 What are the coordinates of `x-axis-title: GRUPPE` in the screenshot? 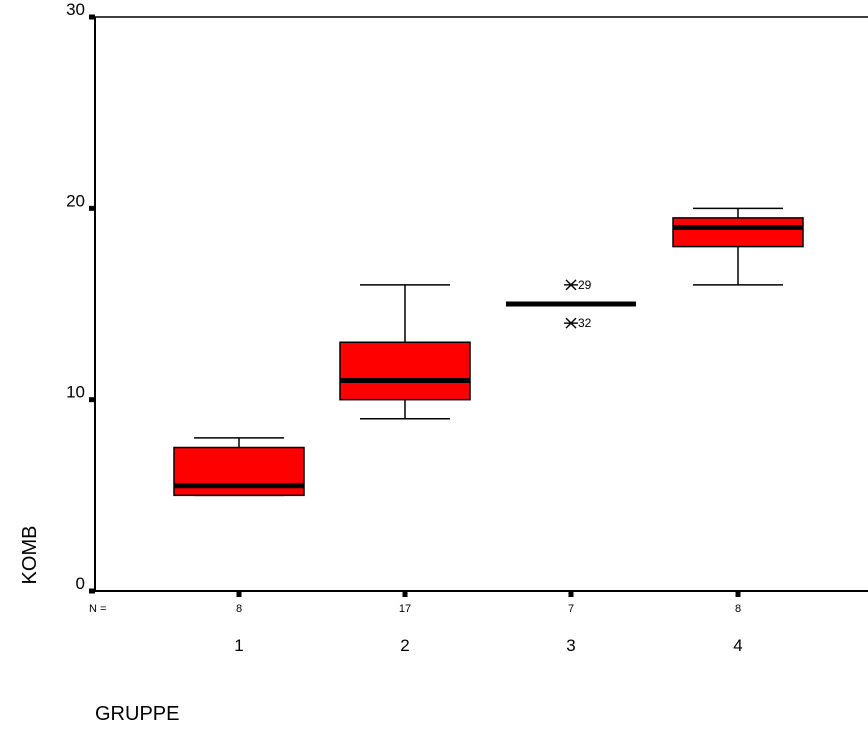 It's located at (137, 713).